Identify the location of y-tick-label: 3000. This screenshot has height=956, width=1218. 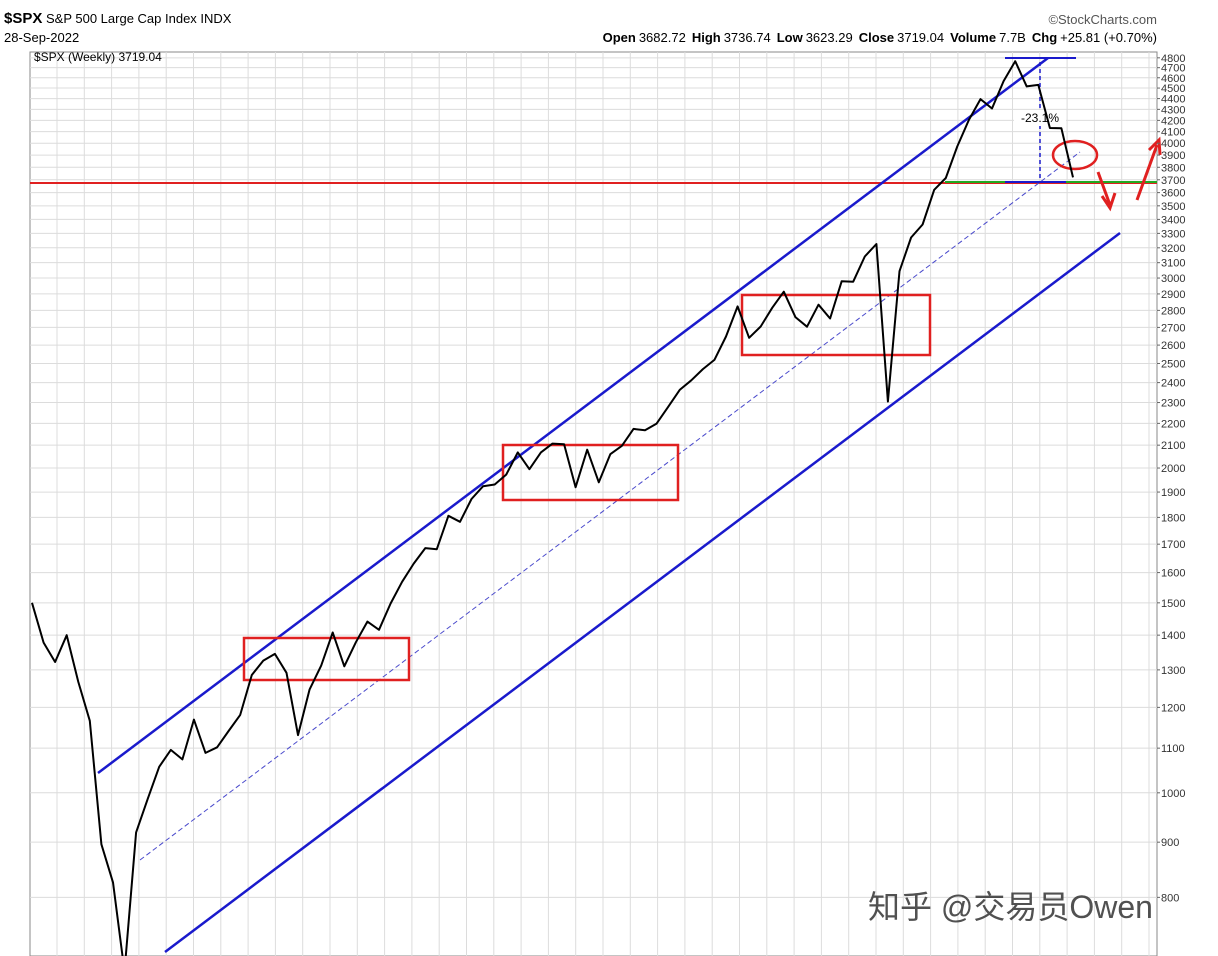
(1173, 279).